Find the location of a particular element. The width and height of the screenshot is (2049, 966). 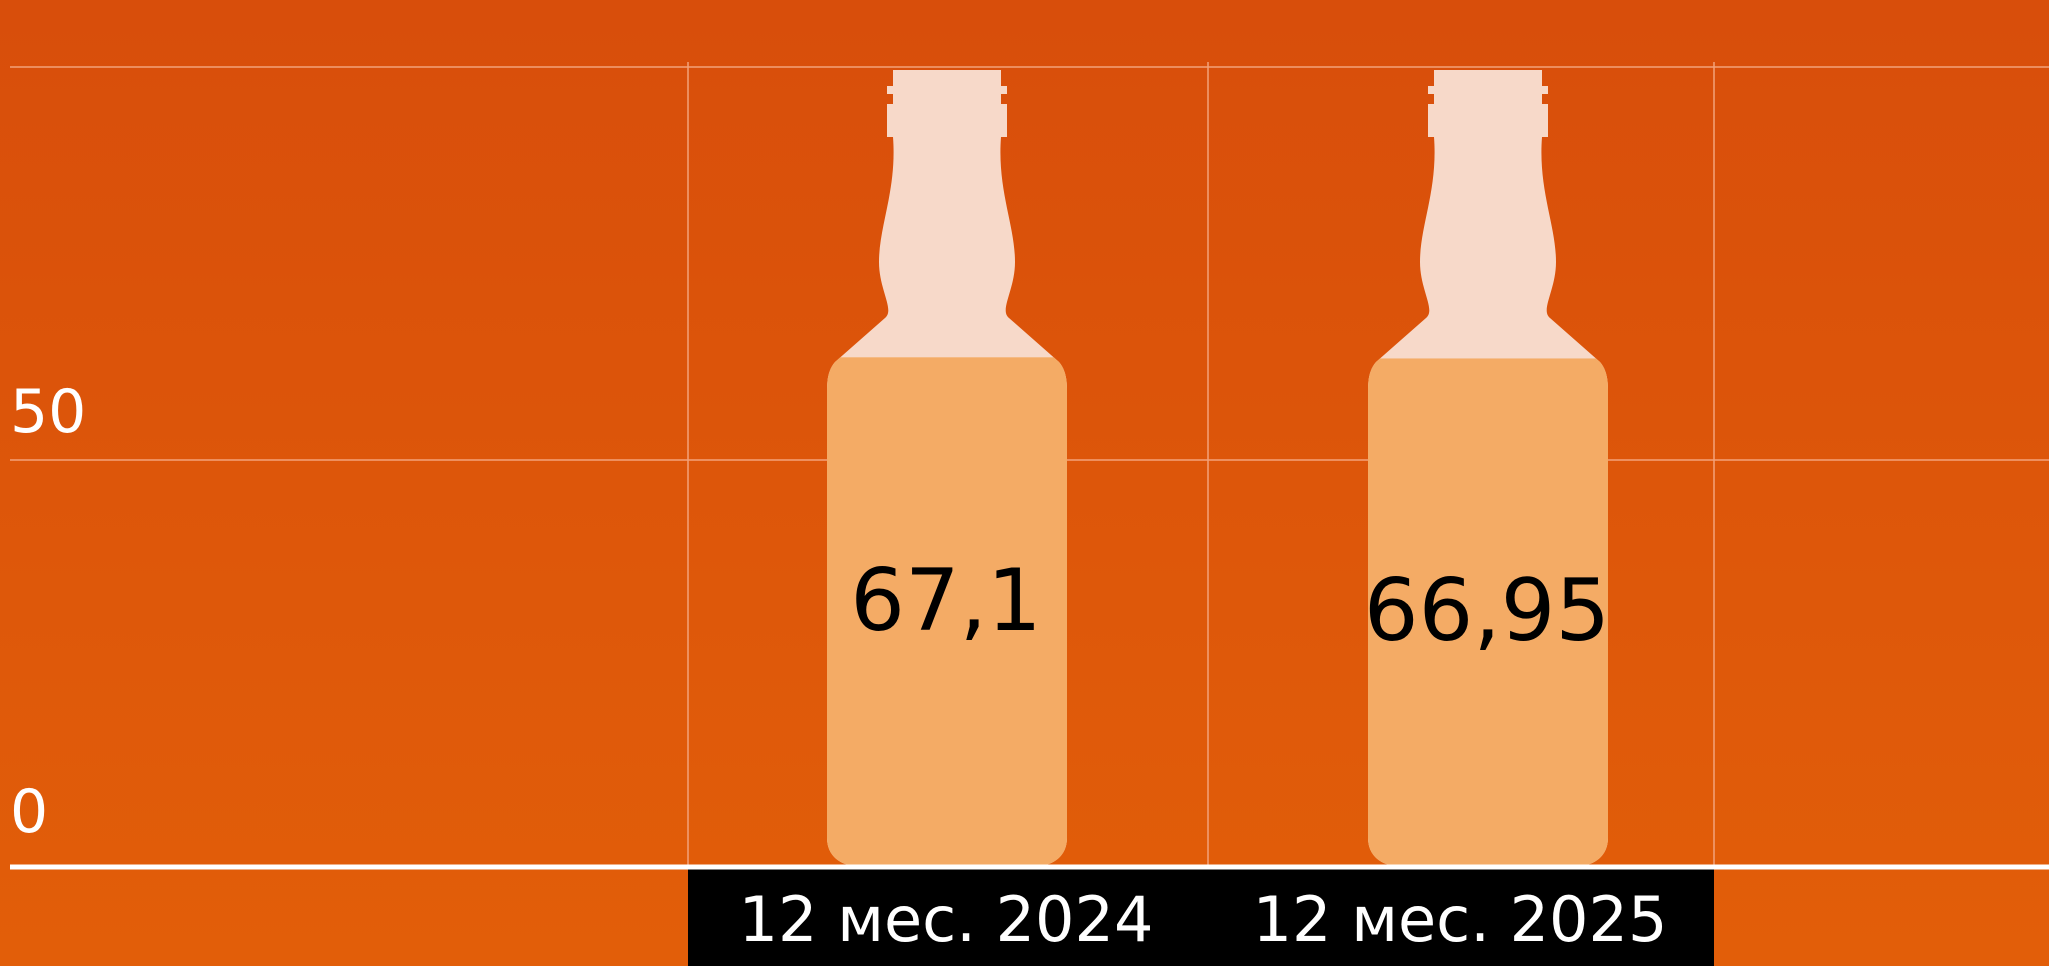

y-tick-label-0: 0 is located at coordinates (29, 812).